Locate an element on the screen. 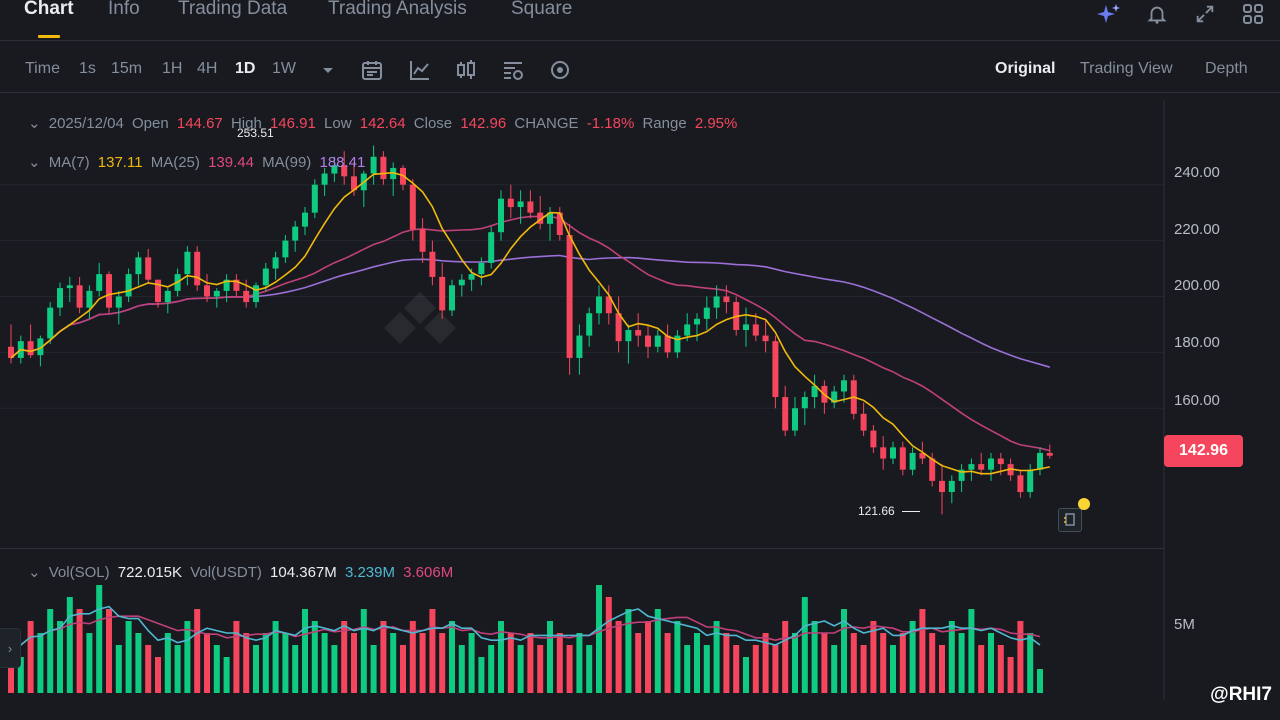 The width and height of the screenshot is (1280, 720). bell-icon is located at coordinates (1157, 14).